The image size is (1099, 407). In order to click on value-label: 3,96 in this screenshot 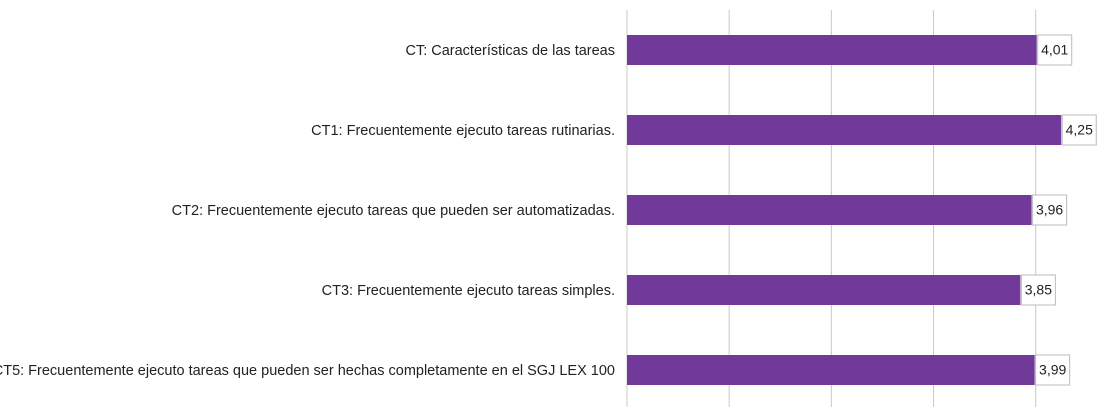, I will do `click(1049, 210)`.